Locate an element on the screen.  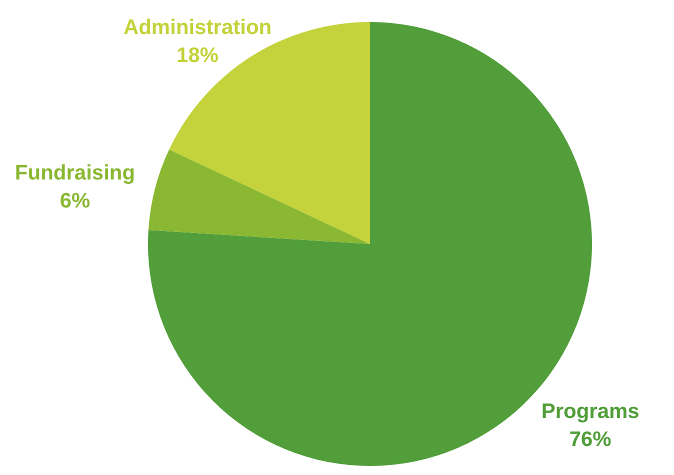
slice-label: Programs is located at coordinates (590, 412).